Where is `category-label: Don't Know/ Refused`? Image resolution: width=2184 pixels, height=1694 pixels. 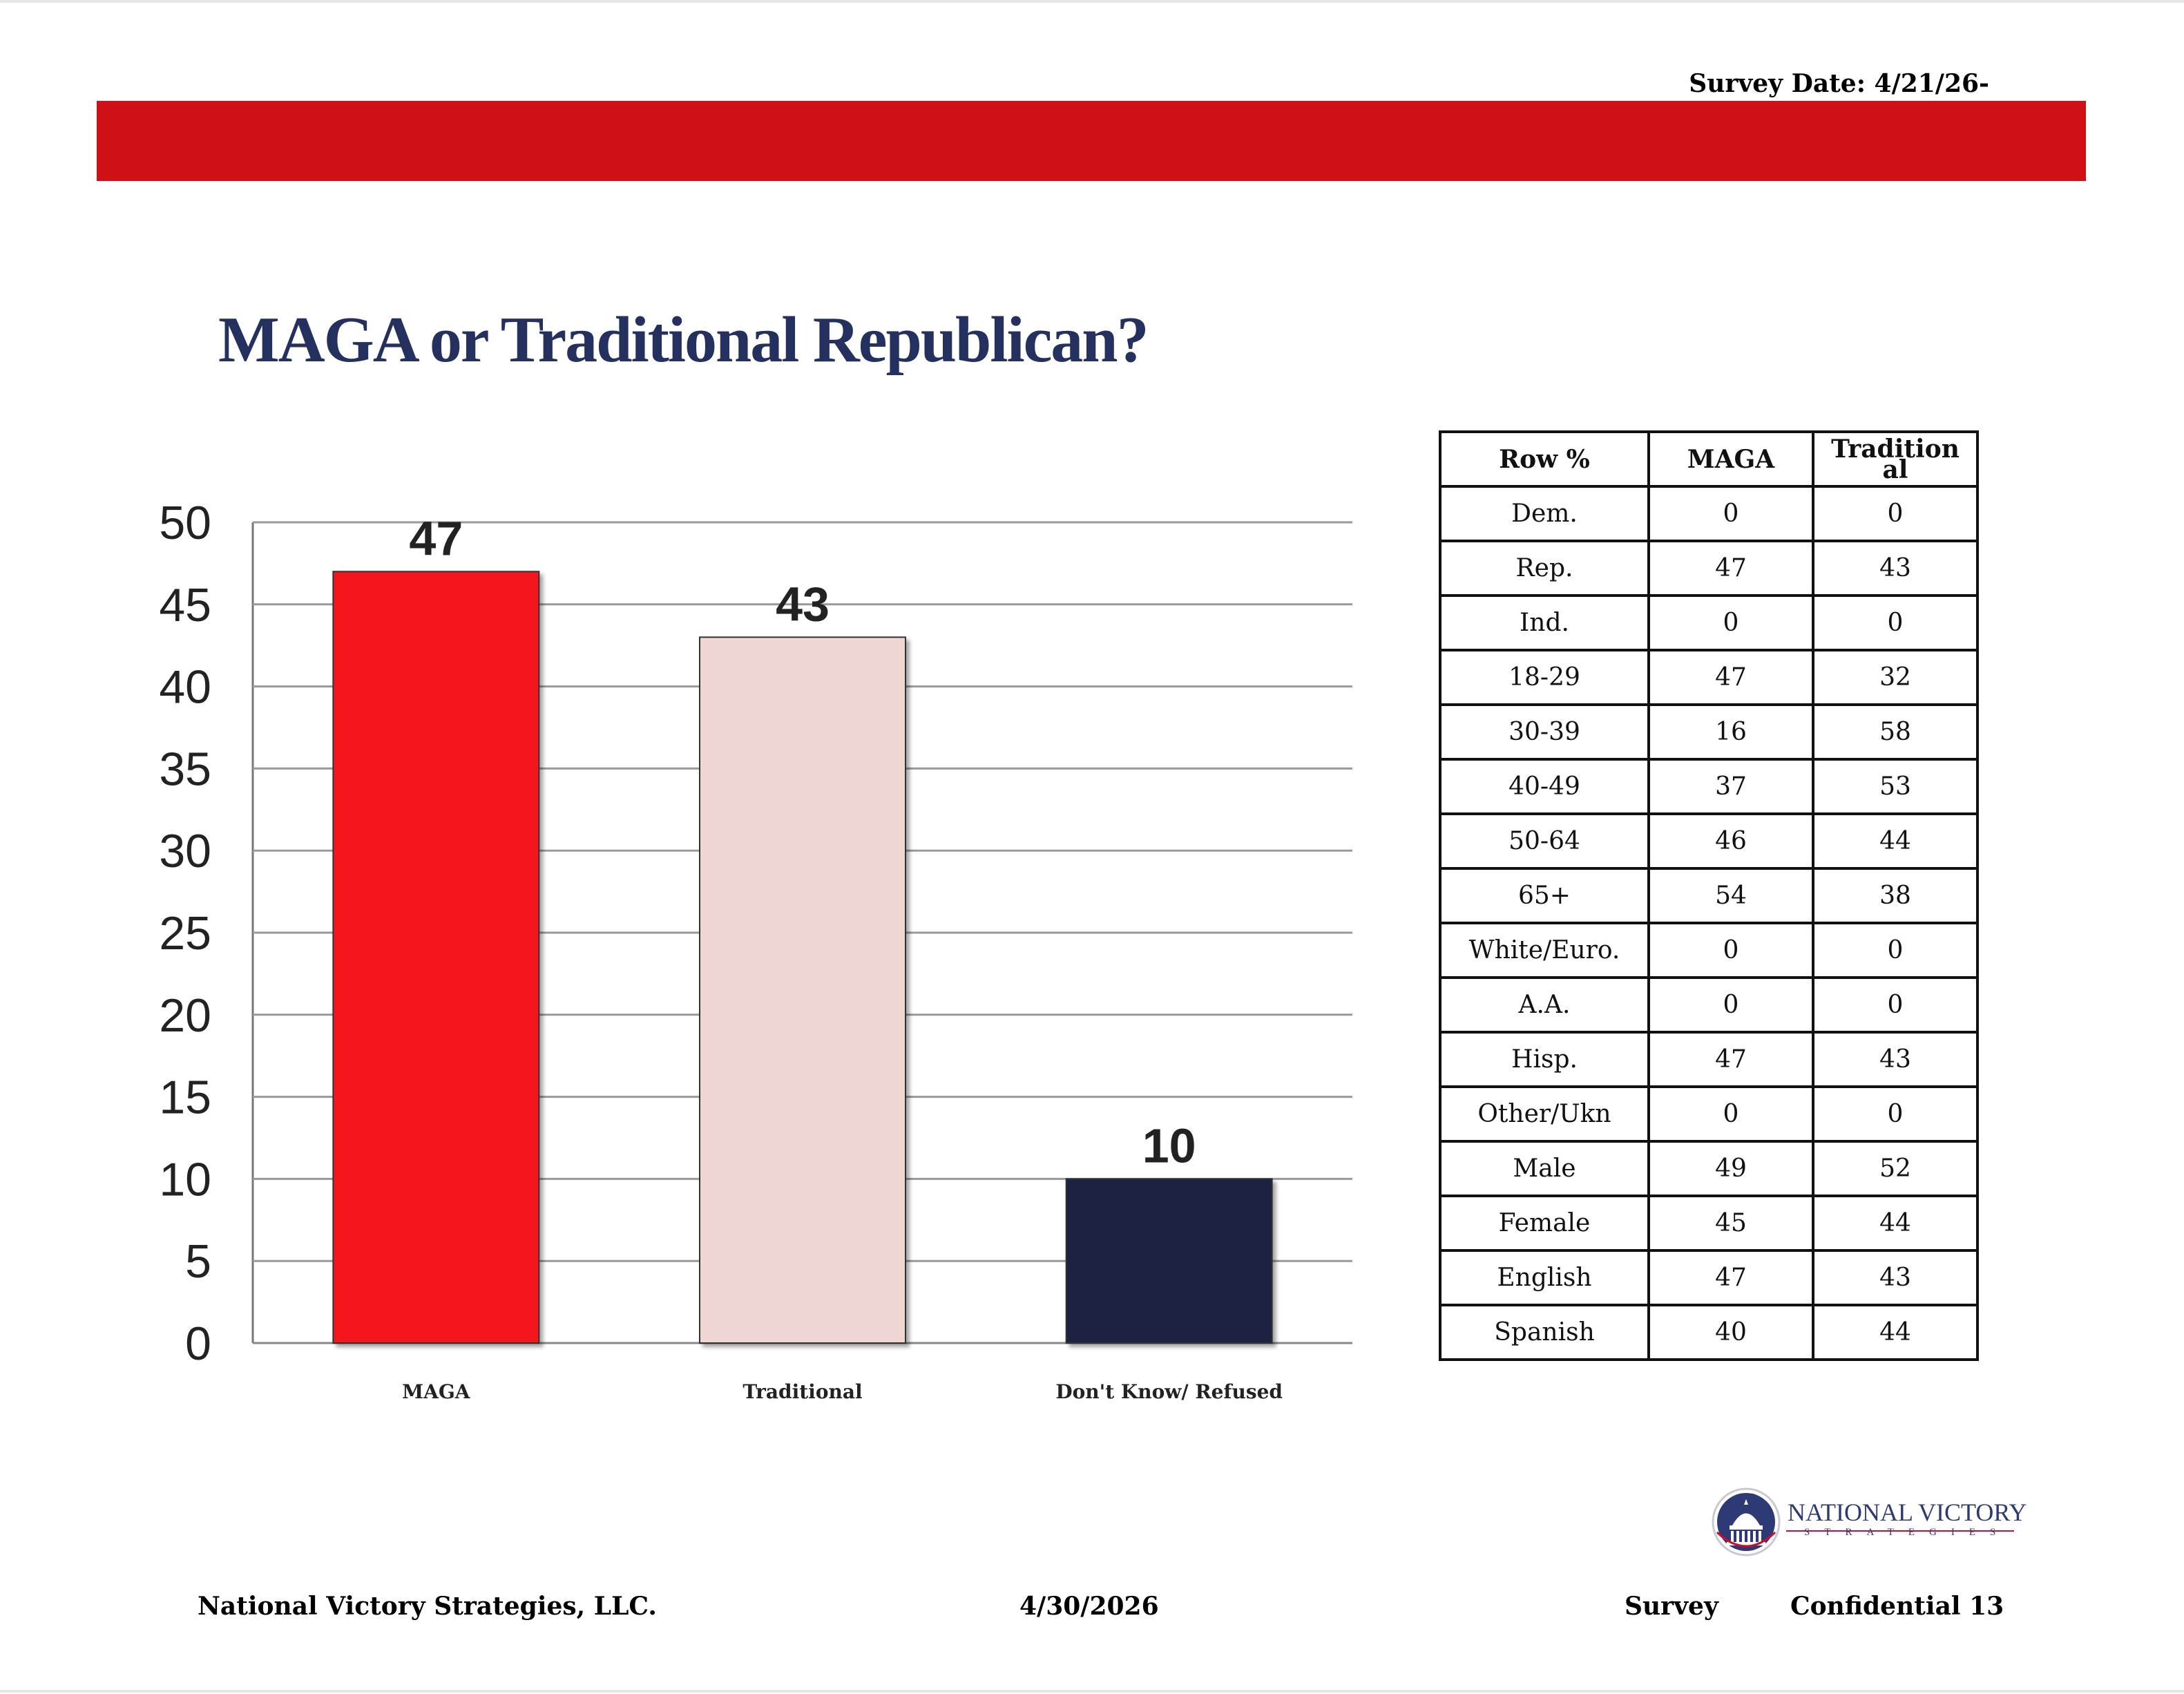
category-label: Don't Know/ Refused is located at coordinates (1169, 1391).